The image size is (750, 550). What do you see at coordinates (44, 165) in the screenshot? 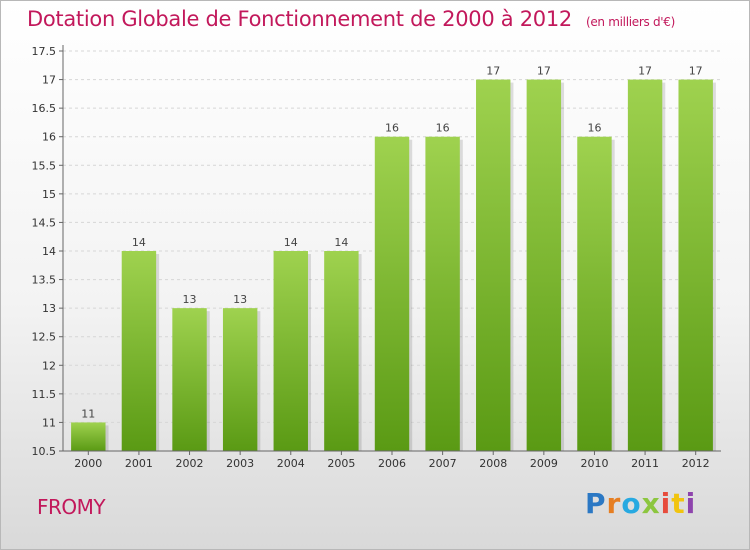
I see `y-tick-label: 15.5` at bounding box center [44, 165].